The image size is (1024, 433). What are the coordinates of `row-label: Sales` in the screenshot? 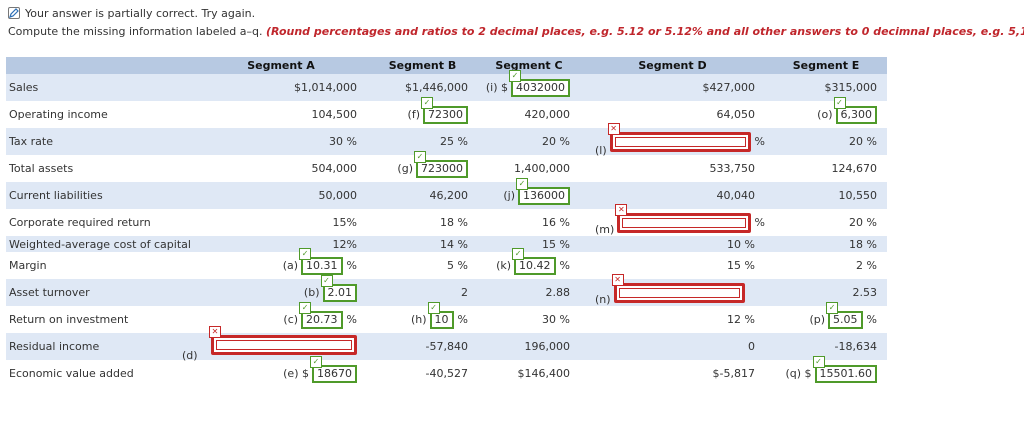 It's located at (100, 87).